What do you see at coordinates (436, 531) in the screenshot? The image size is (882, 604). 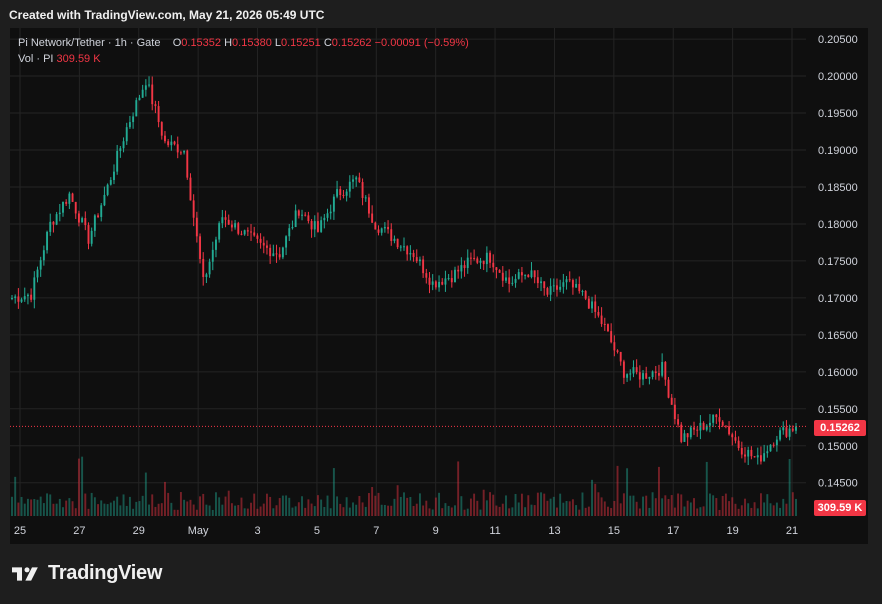 I see `x-tick-label: 9` at bounding box center [436, 531].